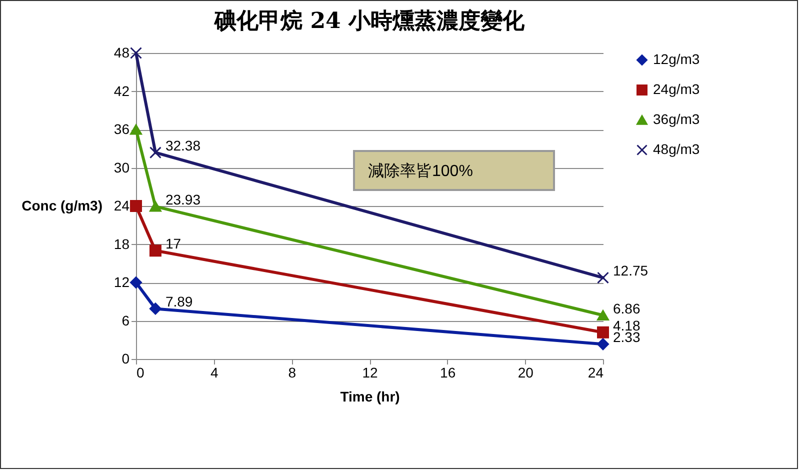  Describe the element at coordinates (626, 308) in the screenshot. I see `data-label: 6.86` at that location.